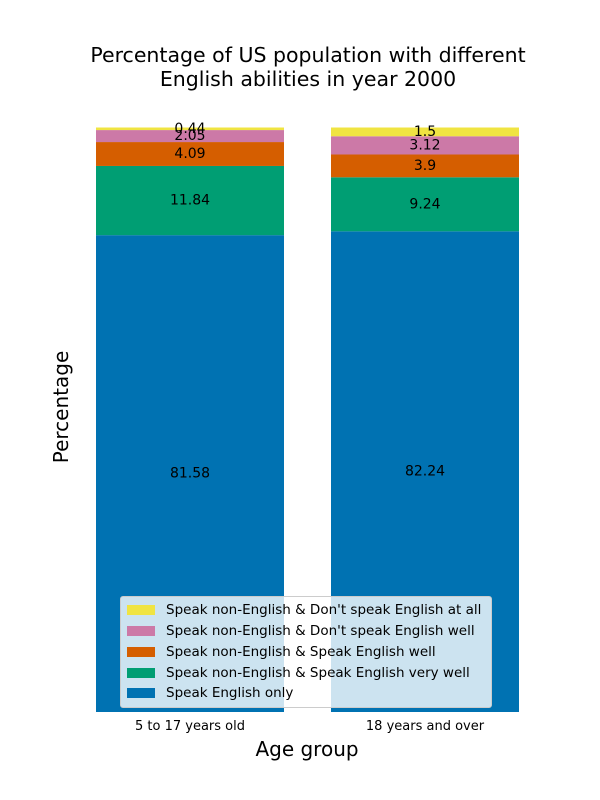 This screenshot has height=800, width=600. I want to click on legend-swatch-speak-very-well, so click(141, 673).